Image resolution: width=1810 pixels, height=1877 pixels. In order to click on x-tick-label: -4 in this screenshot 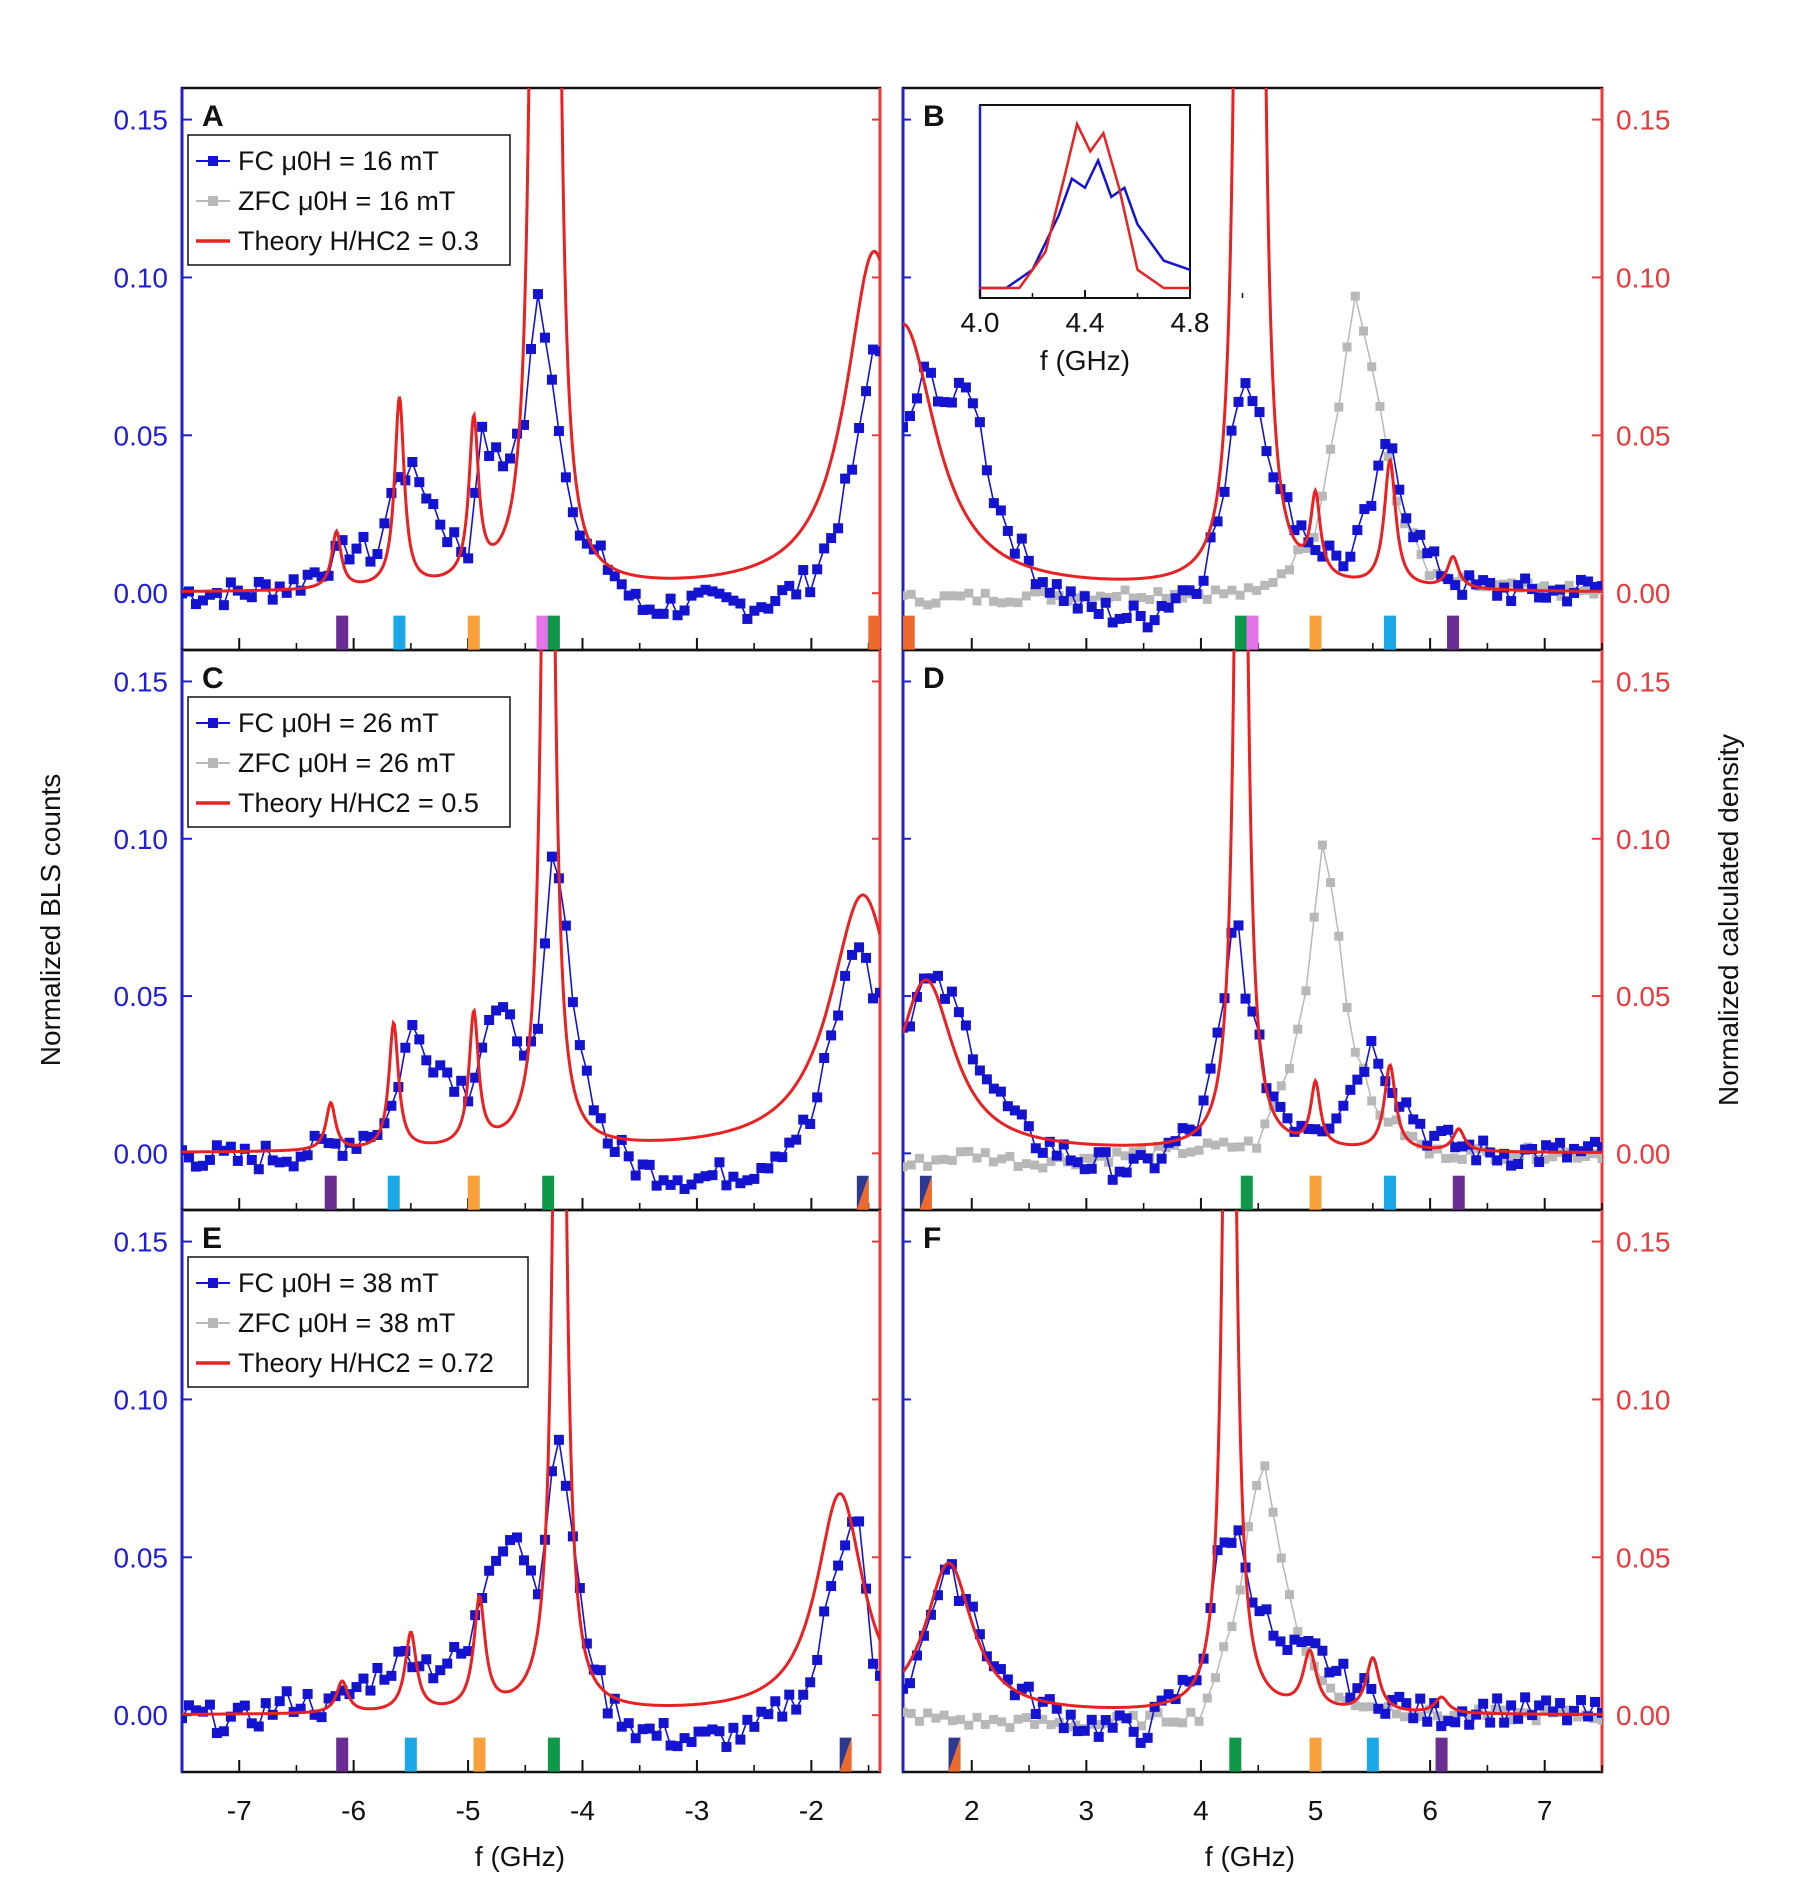, I will do `click(582, 1810)`.